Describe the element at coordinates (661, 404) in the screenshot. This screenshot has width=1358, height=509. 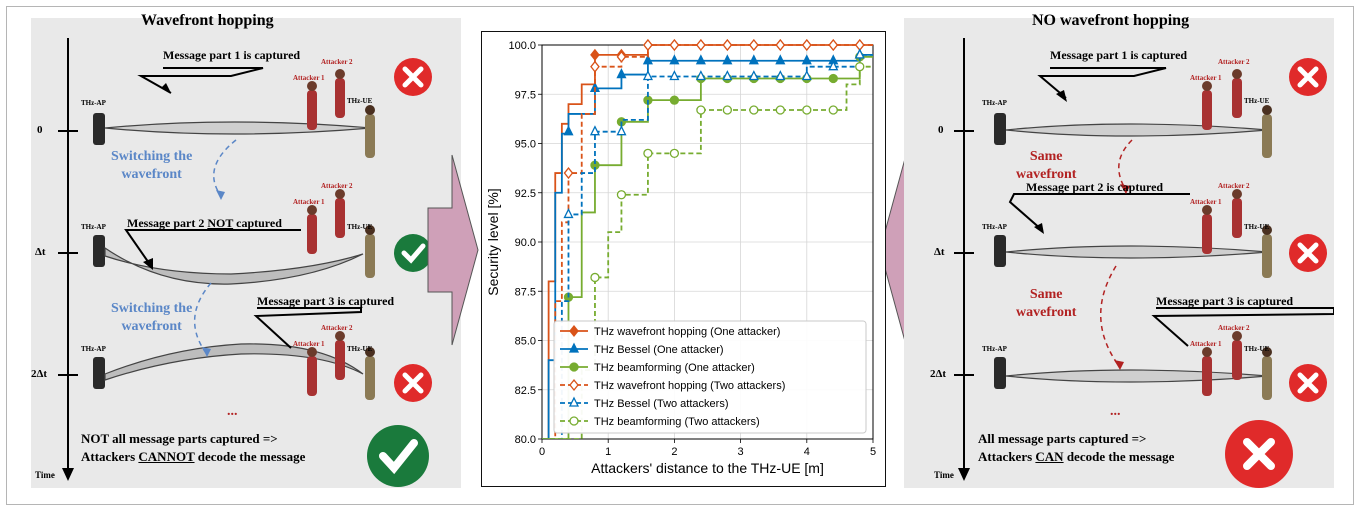
I see `legend-entry: THz Bessel (Two attackers)` at that location.